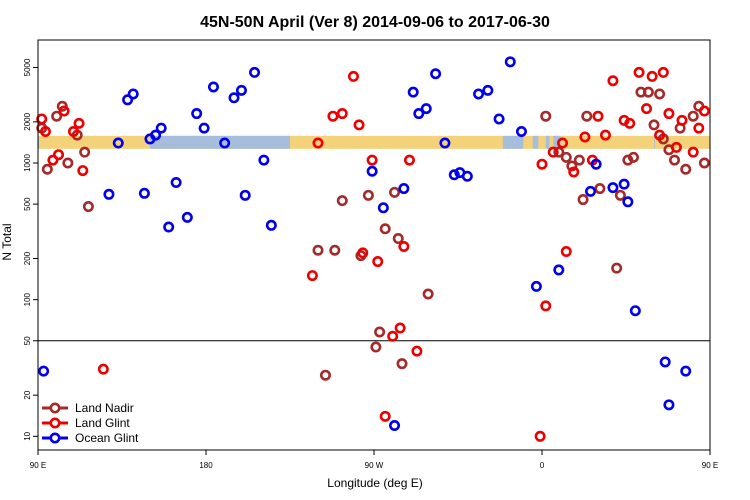  Describe the element at coordinates (27, 258) in the screenshot. I see `y-tick-label: 200` at that location.